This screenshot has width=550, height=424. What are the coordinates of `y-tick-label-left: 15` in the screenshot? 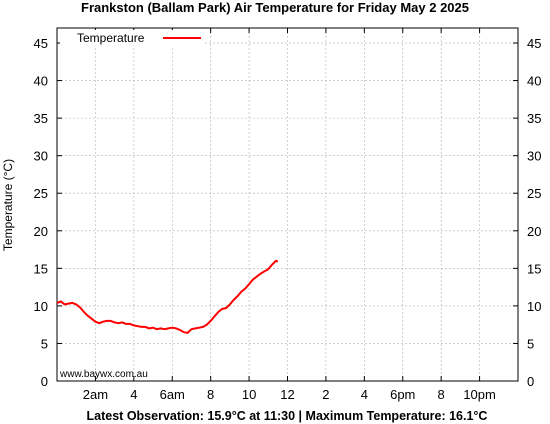 It's located at (41, 268).